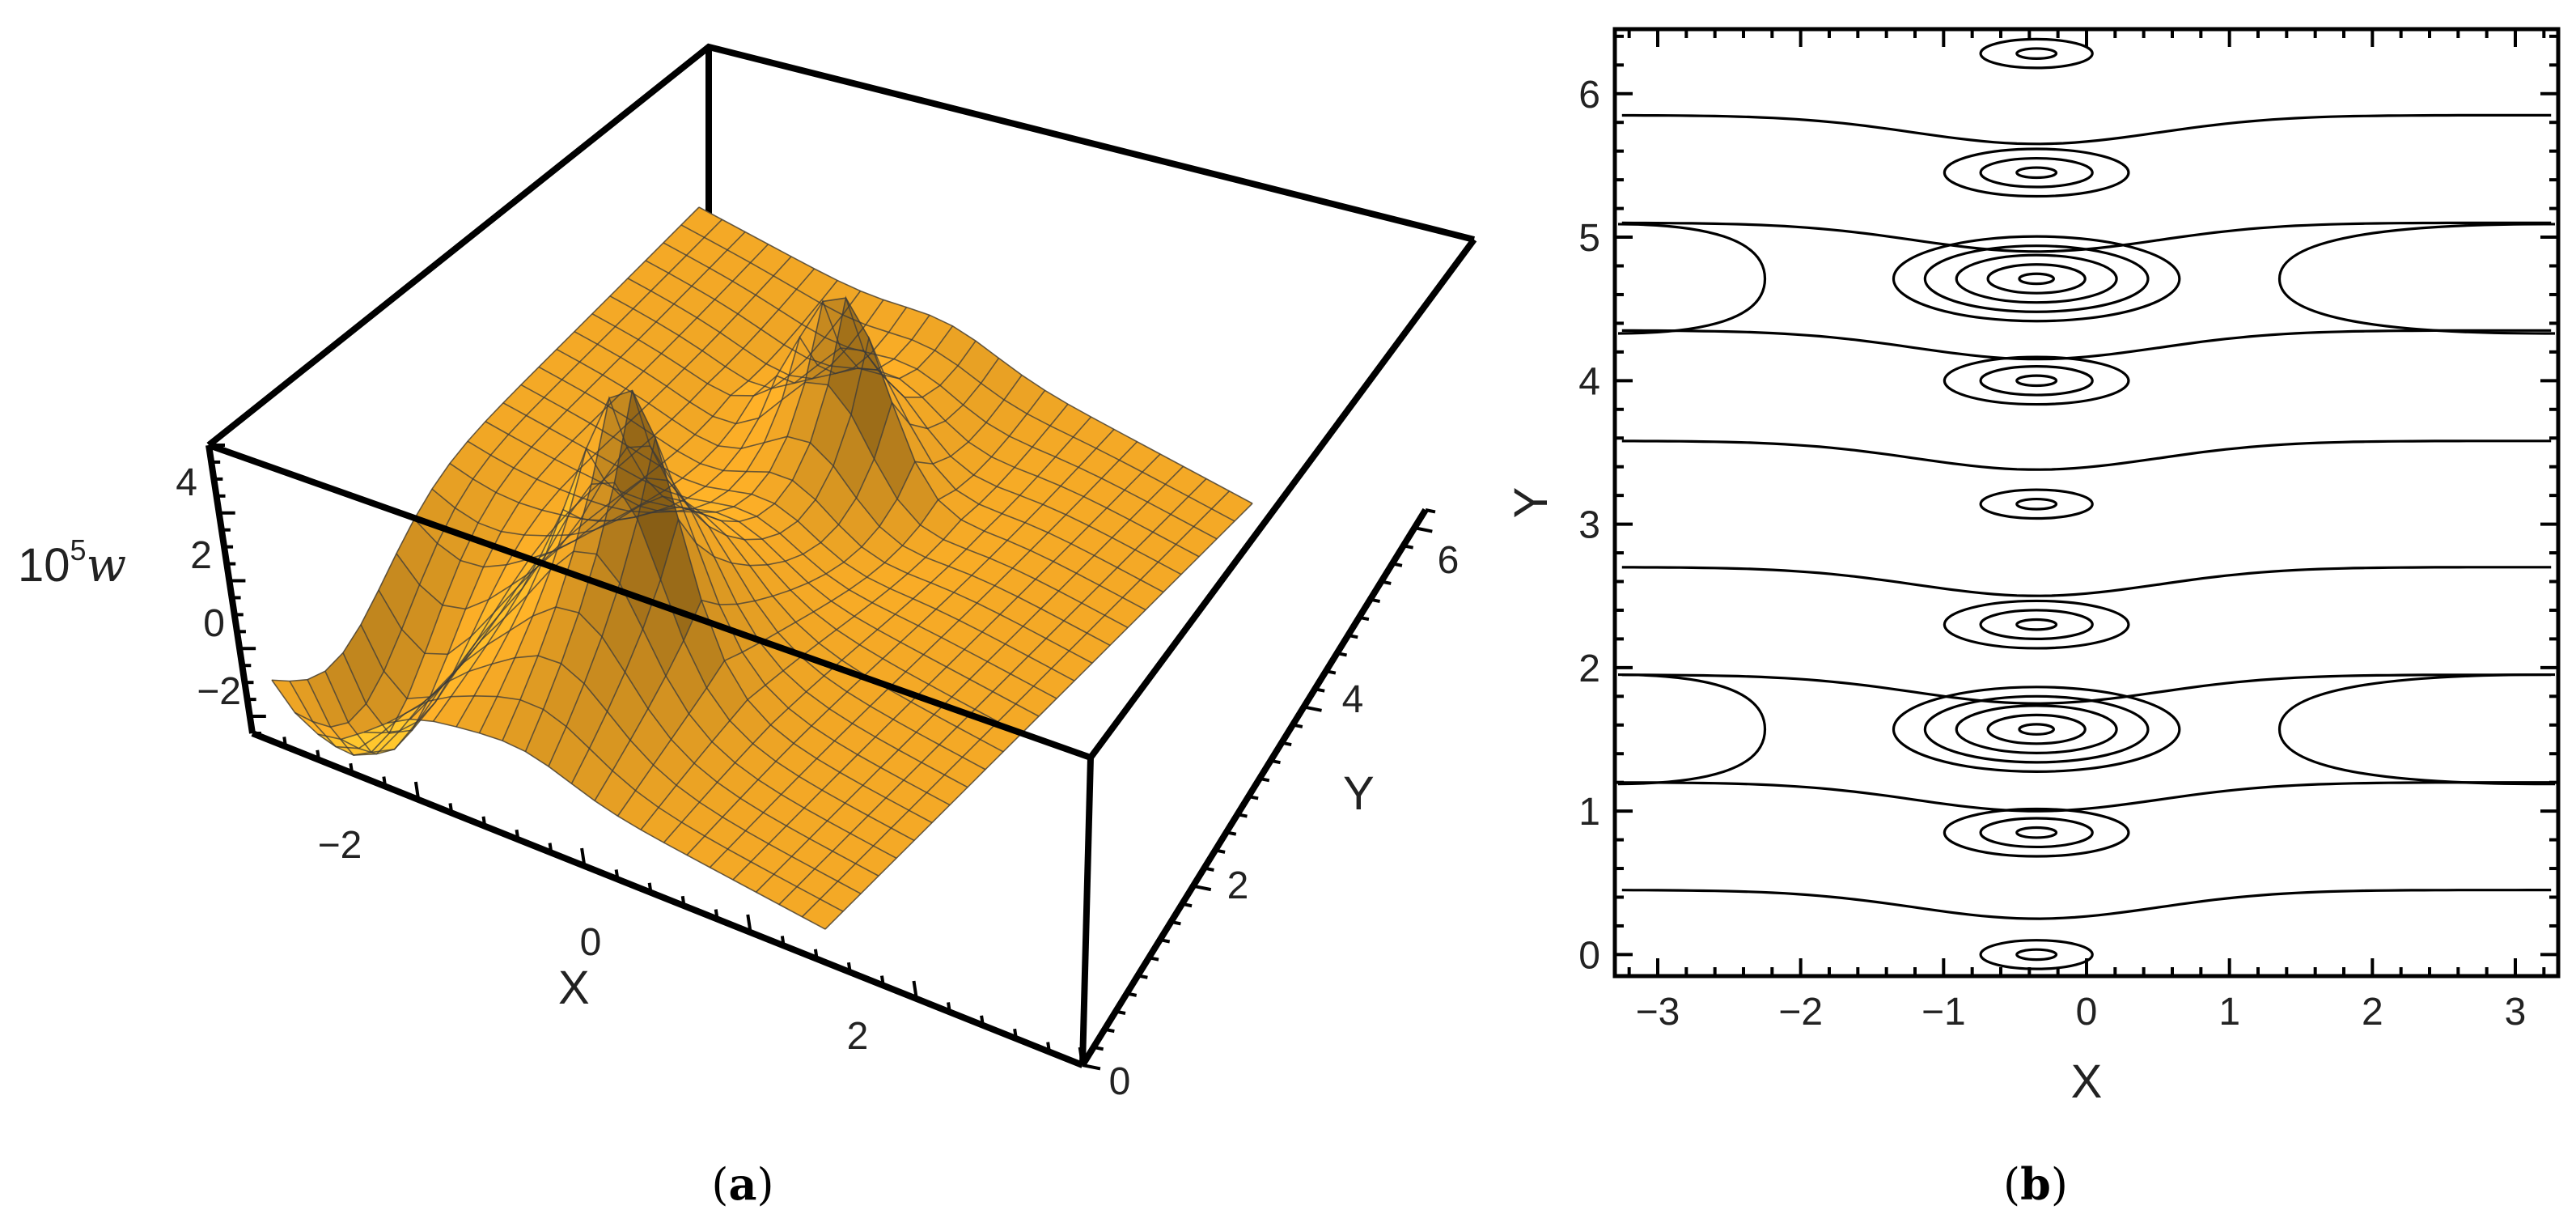  Describe the element at coordinates (1589, 525) in the screenshot. I see `y-tick-label-b: 3` at that location.